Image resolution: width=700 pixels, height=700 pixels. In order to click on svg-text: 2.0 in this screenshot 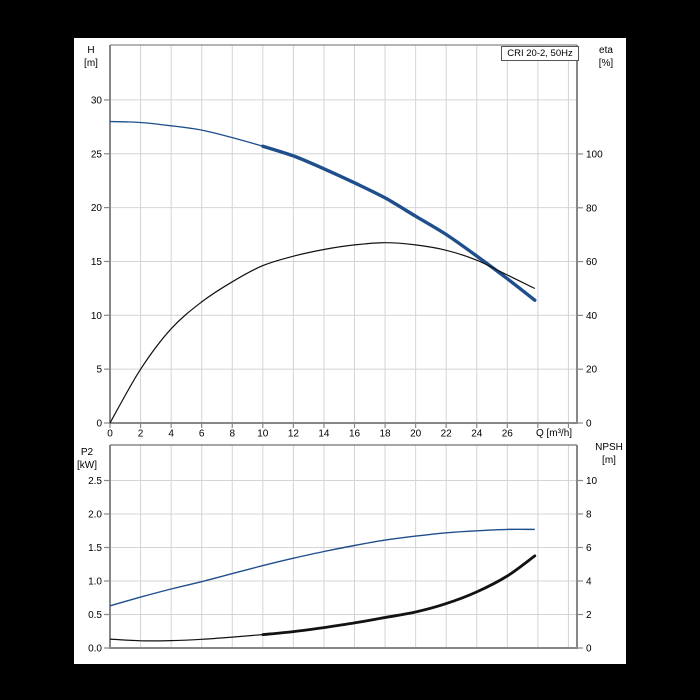, I will do `click(95, 515)`.